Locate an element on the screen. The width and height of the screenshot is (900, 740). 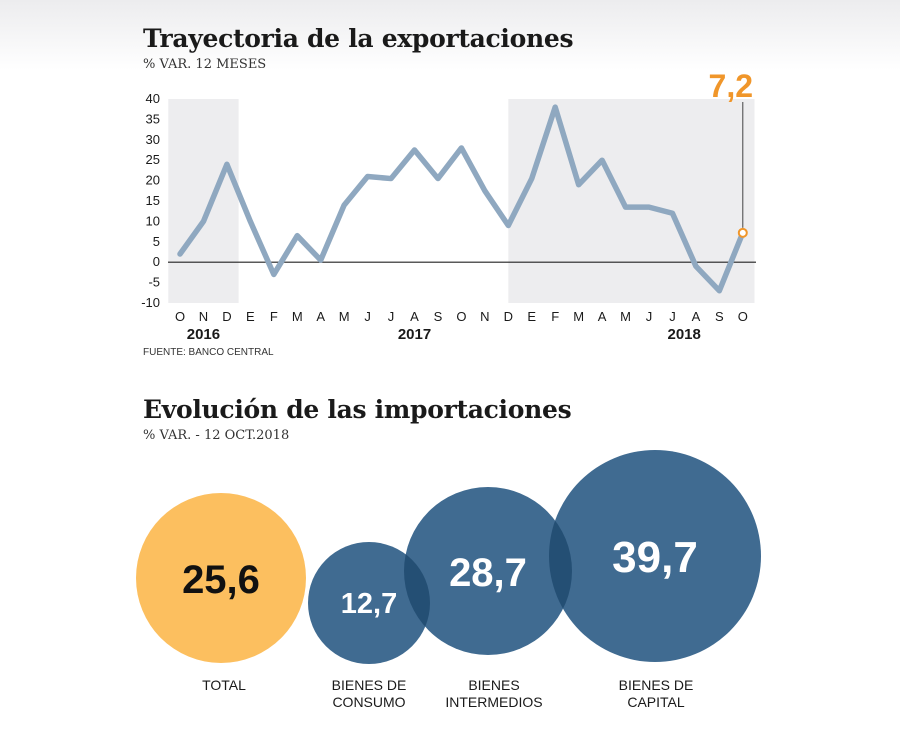
exports-source-note: FUENTE: BANCO CENTRAL is located at coordinates (208, 352).